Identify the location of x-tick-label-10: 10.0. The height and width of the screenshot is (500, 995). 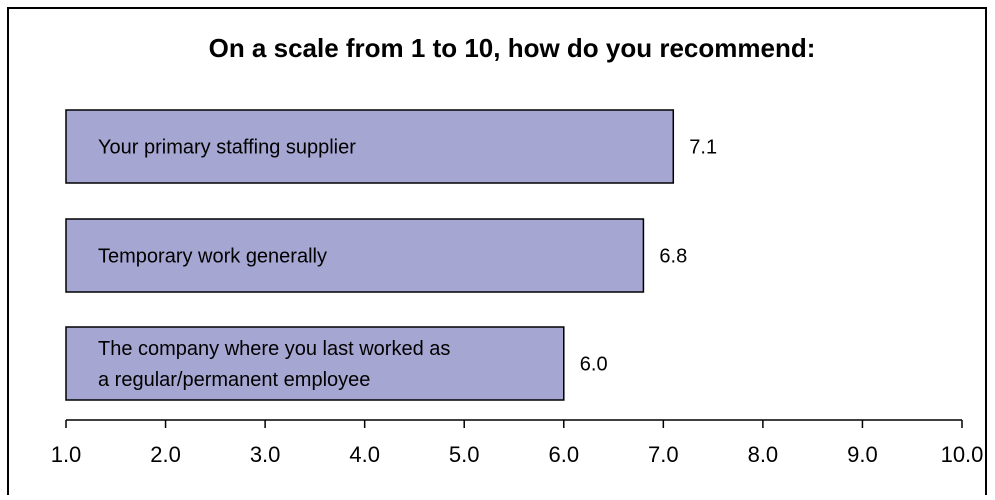
(962, 454).